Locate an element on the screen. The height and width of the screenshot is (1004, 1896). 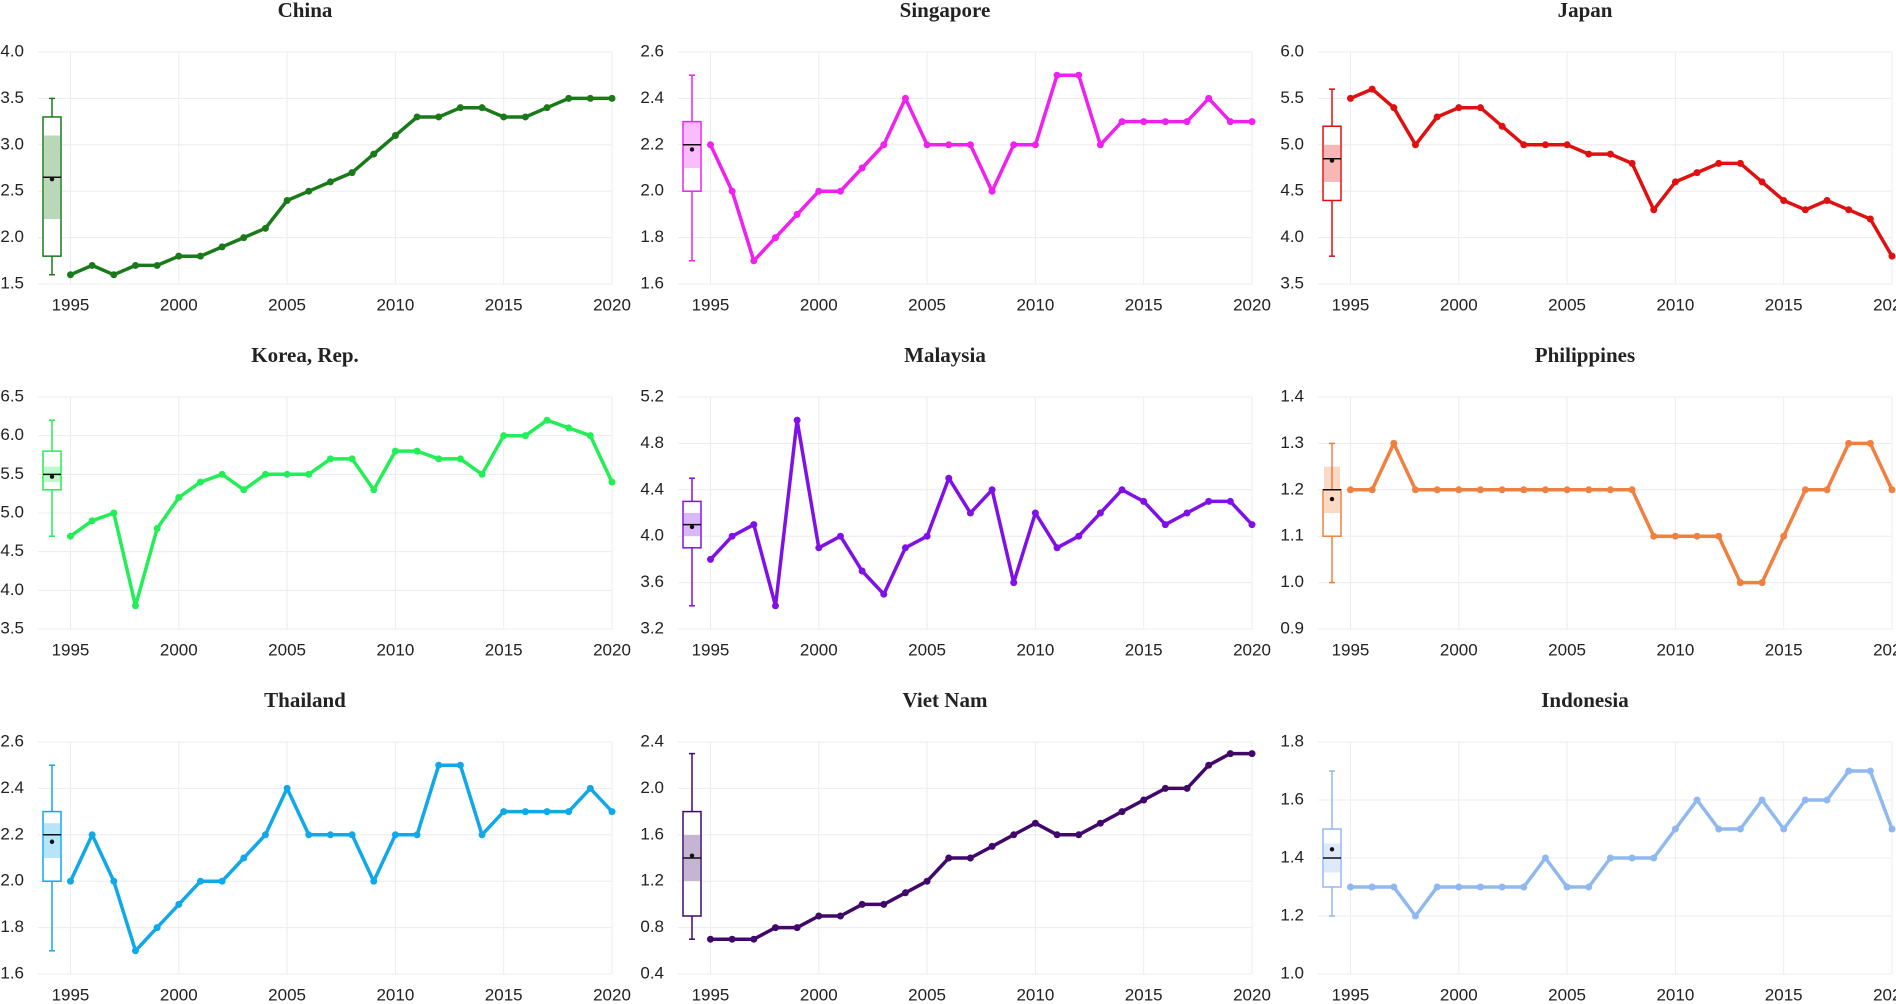
panel-title: Singapore is located at coordinates (945, 11).